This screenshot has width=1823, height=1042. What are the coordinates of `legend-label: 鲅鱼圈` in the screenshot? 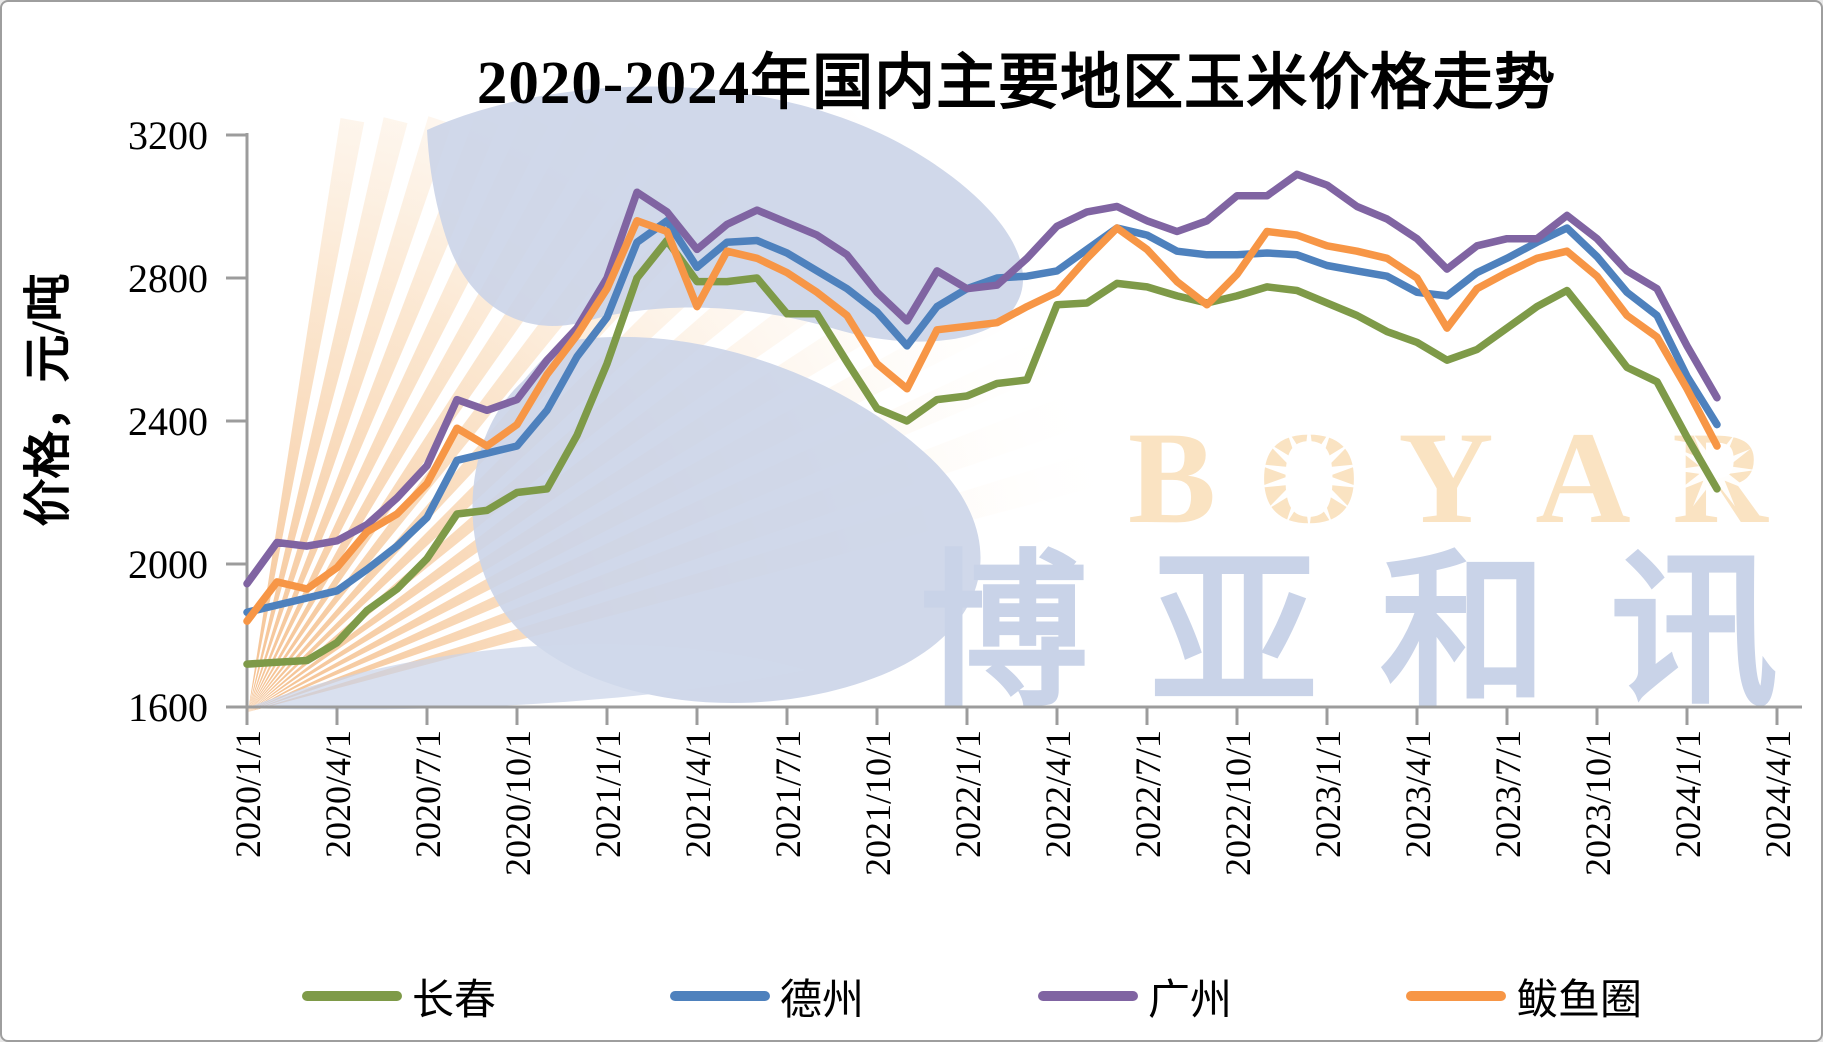 It's located at (1578, 1000).